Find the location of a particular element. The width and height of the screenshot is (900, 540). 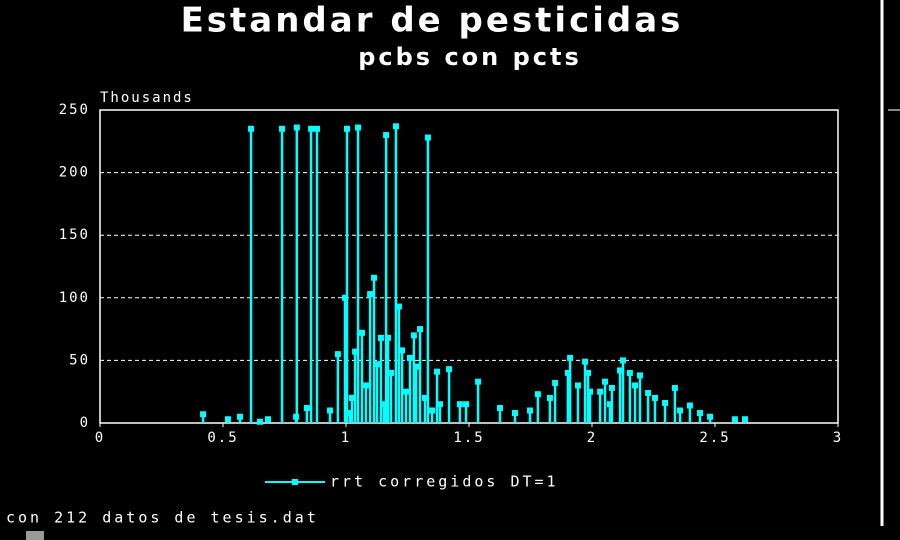

y-tick-label: 250 is located at coordinates (74, 110).